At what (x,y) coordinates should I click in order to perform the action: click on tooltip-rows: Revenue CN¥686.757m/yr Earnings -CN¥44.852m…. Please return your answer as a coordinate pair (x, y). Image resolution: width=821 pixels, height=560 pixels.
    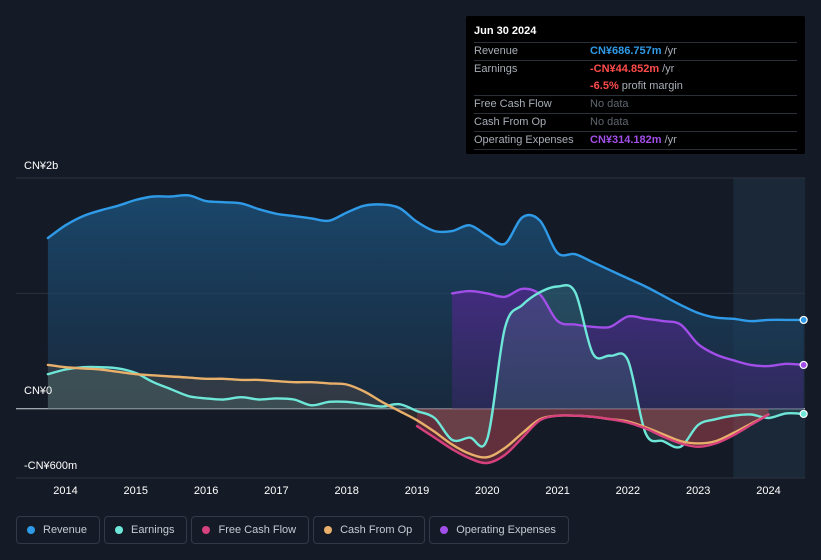
    Looking at the image, I should click on (635, 96).